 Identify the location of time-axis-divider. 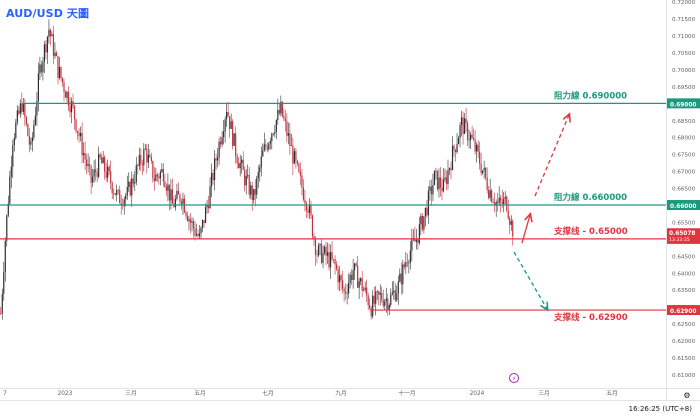
(350, 388).